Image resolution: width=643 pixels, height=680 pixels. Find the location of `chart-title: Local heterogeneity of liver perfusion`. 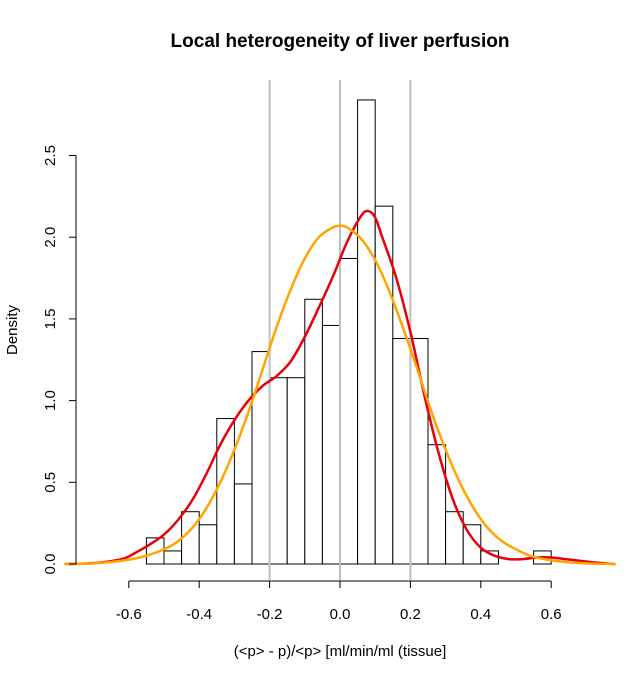

chart-title: Local heterogeneity of liver perfusion is located at coordinates (340, 41).